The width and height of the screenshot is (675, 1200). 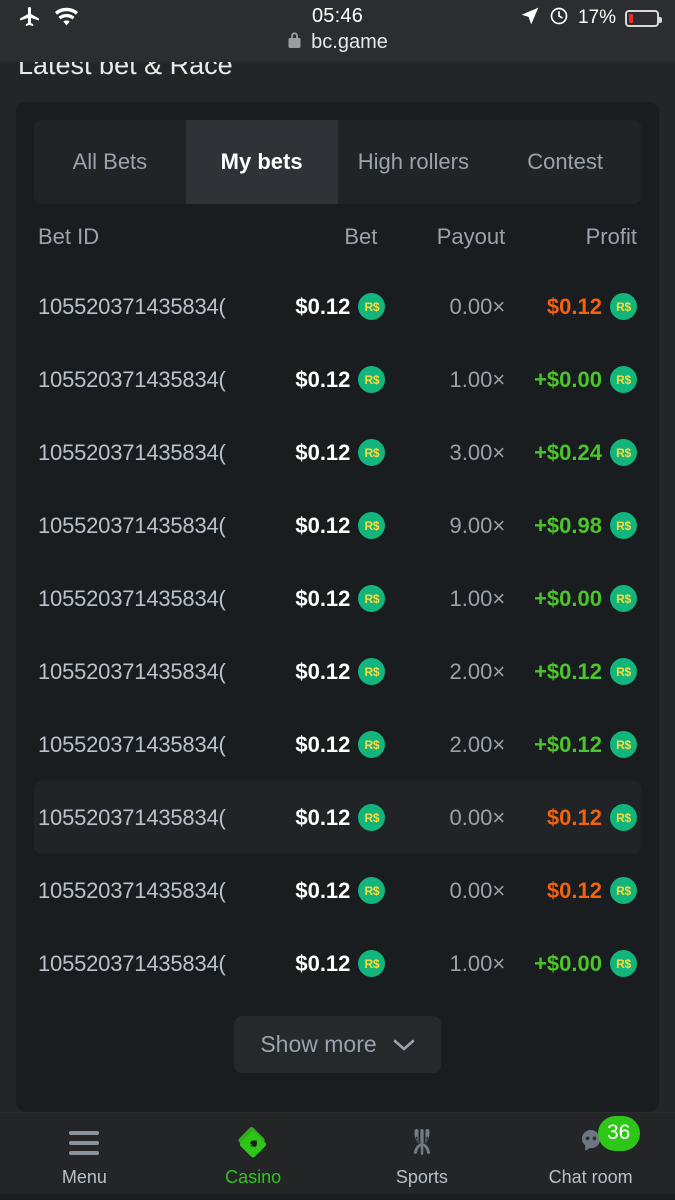 What do you see at coordinates (477, 452) in the screenshot?
I see `cell-payout: 3.00×` at bounding box center [477, 452].